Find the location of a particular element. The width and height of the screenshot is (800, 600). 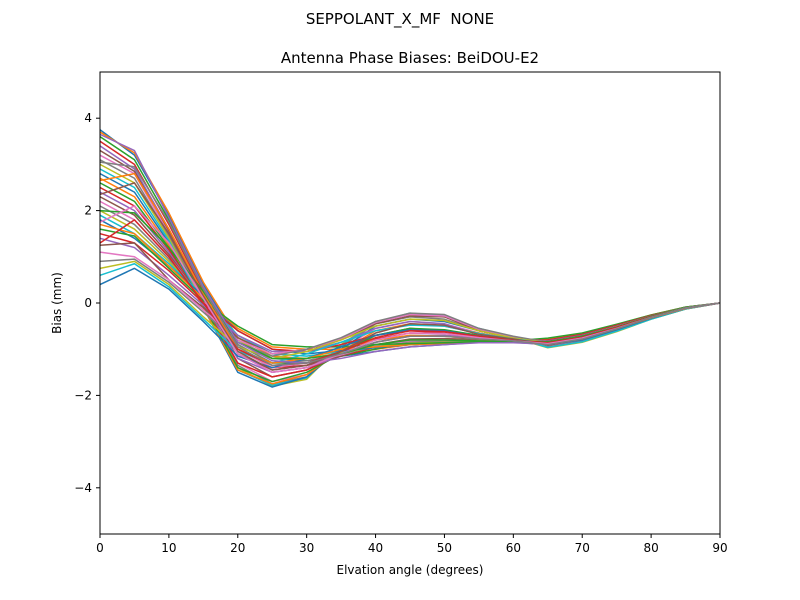

y-tick-label: −2 is located at coordinates (83, 395).